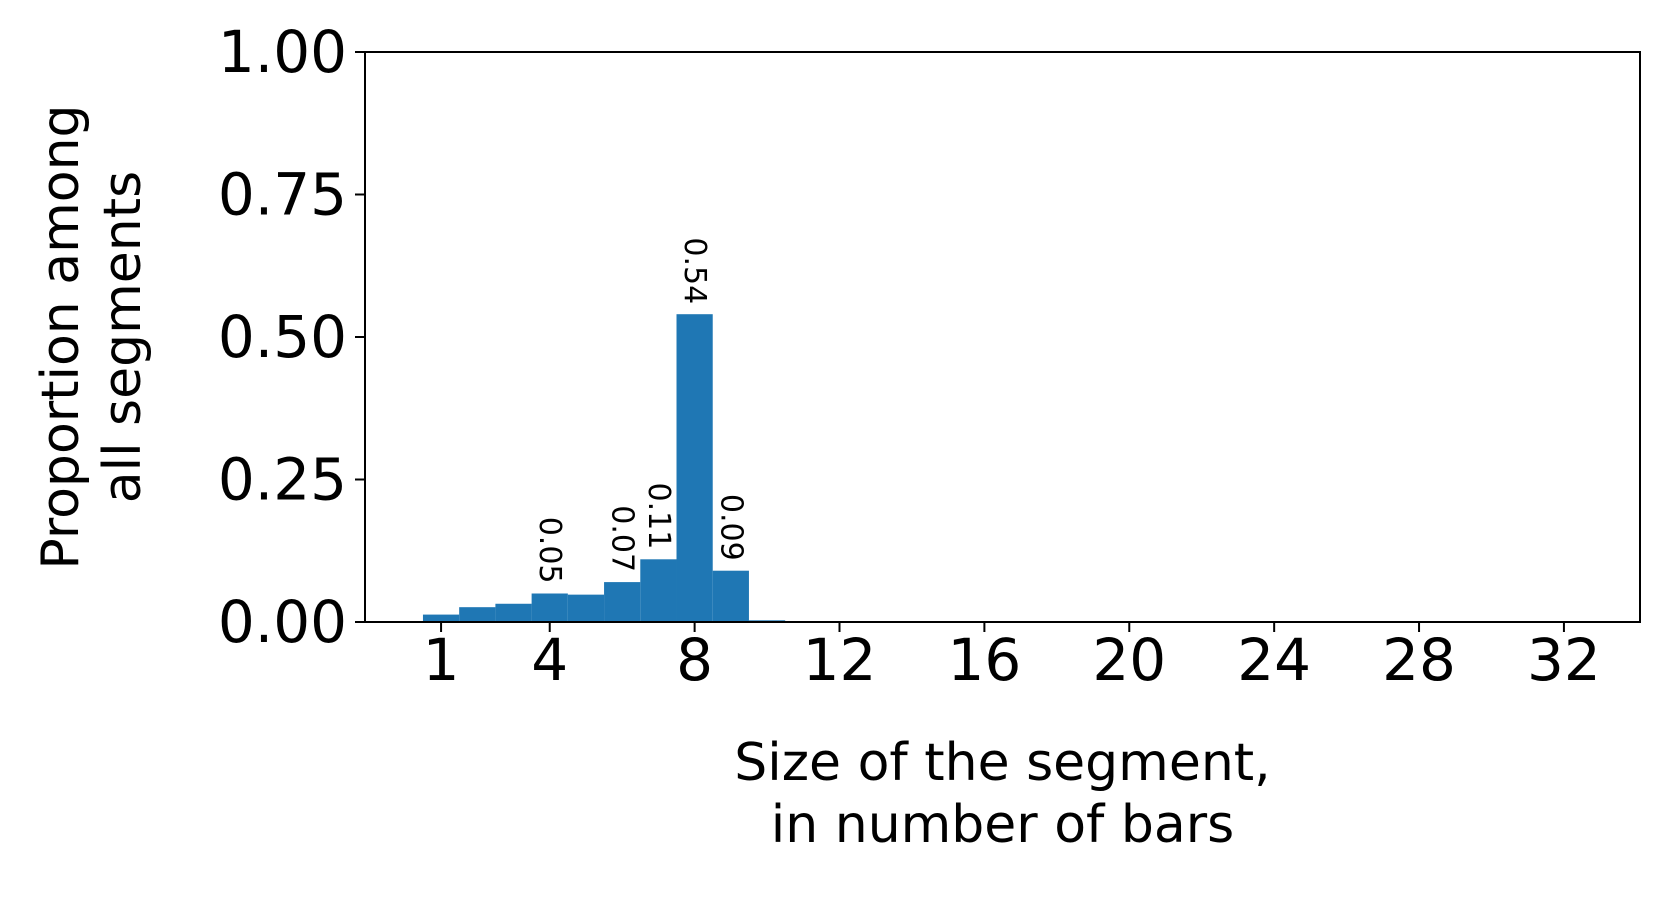 This screenshot has width=1660, height=898. Describe the element at coordinates (61, 336) in the screenshot. I see `y-axis-label: Proportion among` at that location.